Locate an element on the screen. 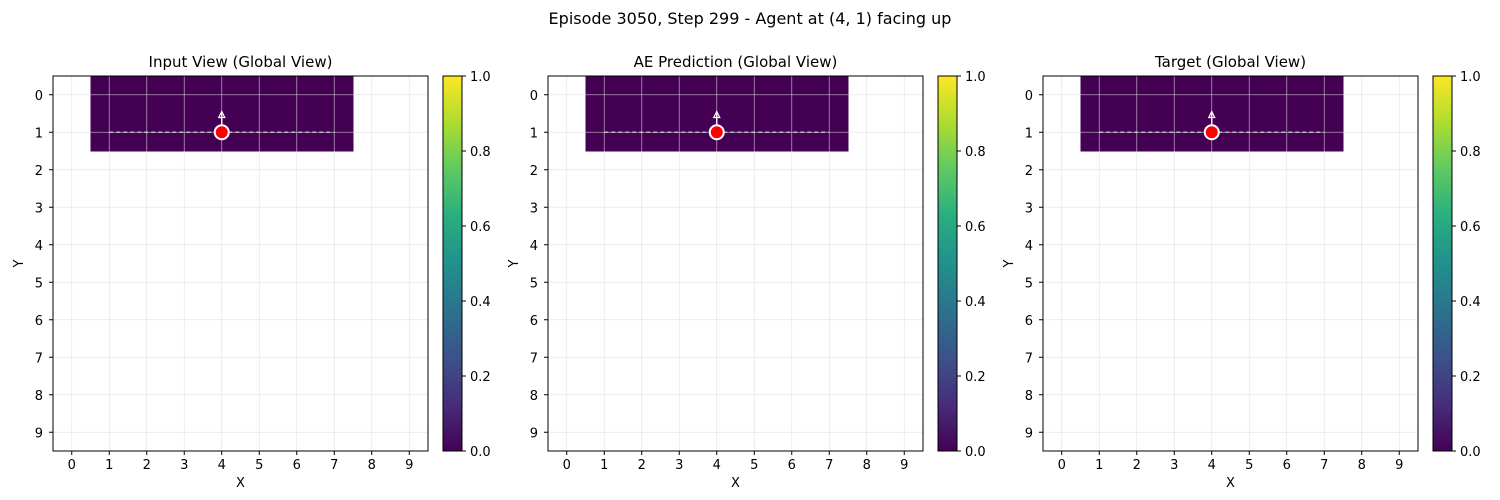 The width and height of the screenshot is (1500, 500). panel-title: AE Prediction (Global View) is located at coordinates (736, 62).